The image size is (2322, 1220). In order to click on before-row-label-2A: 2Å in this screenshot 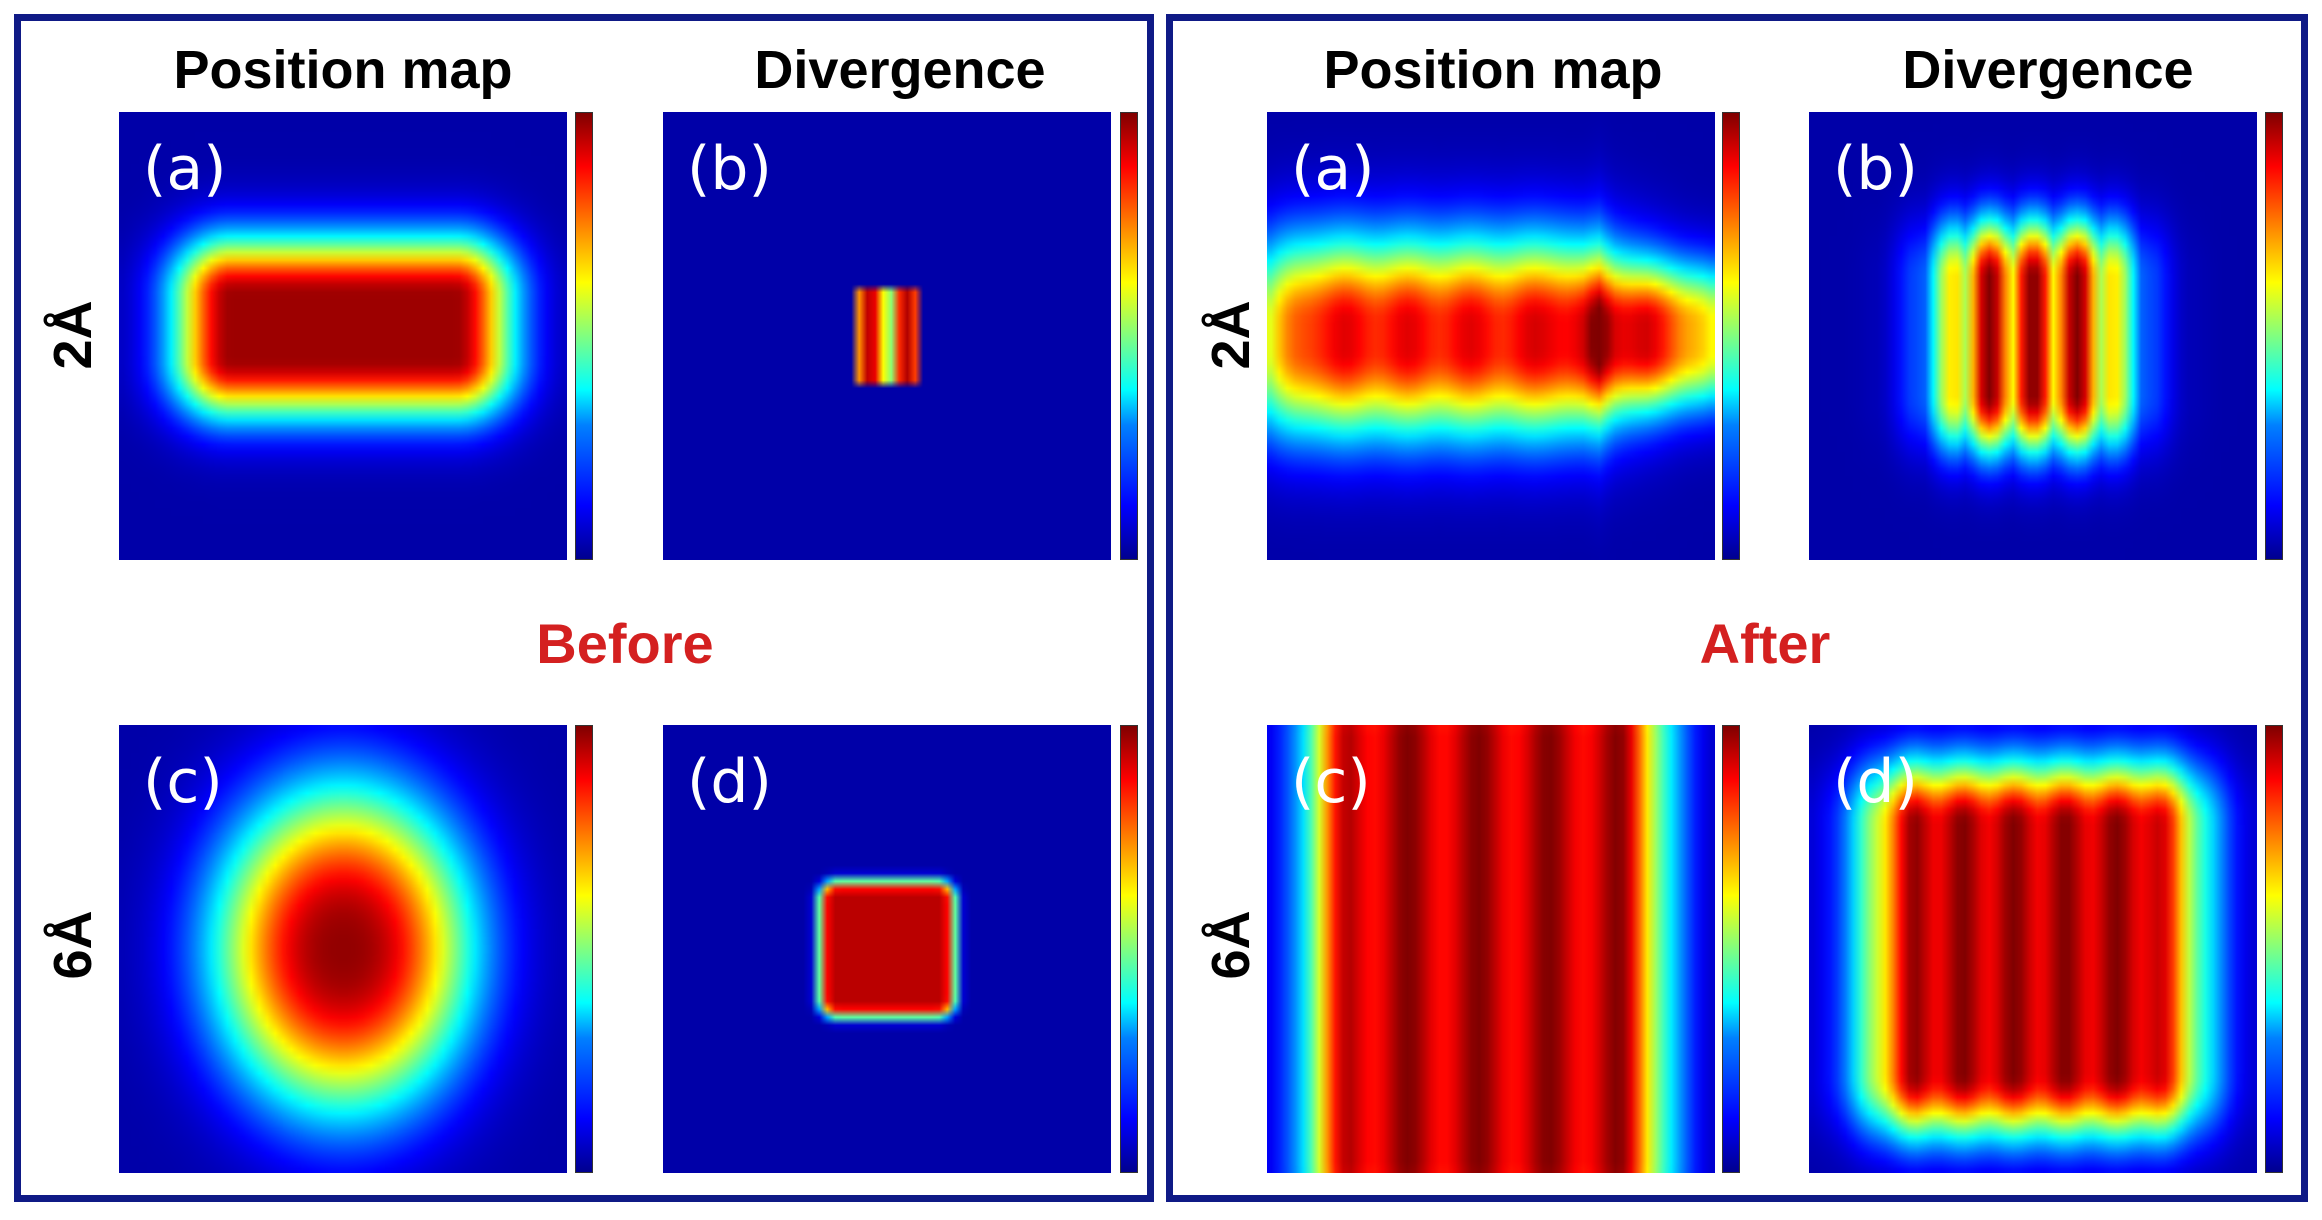, I will do `click(73, 335)`.